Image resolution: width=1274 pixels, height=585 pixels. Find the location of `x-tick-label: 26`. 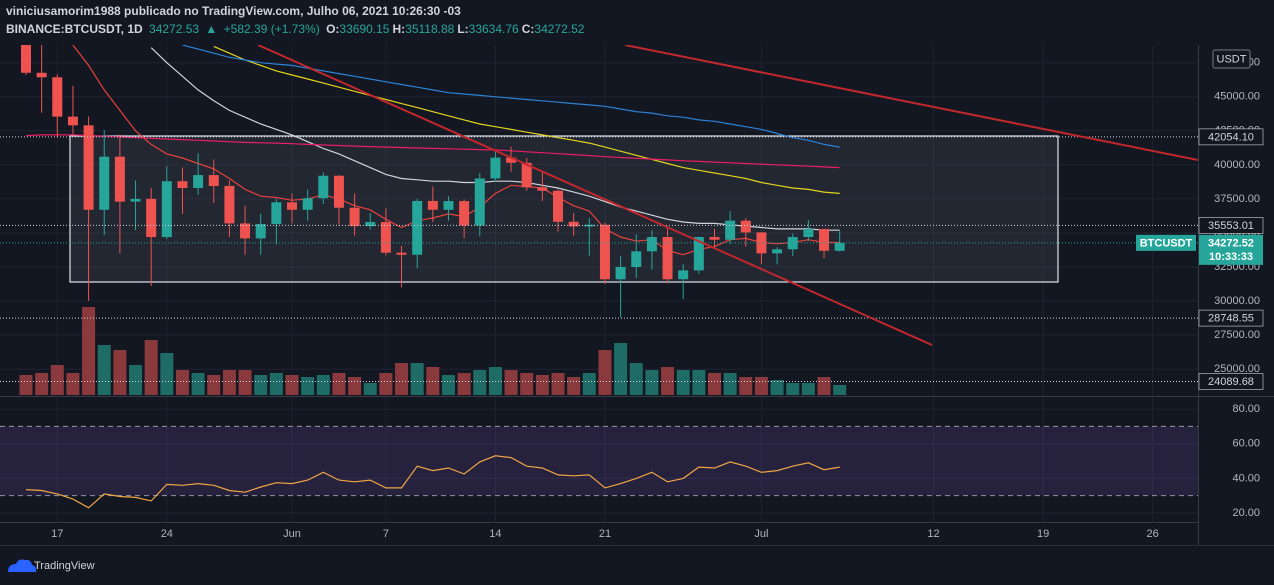

x-tick-label: 26 is located at coordinates (1152, 534).